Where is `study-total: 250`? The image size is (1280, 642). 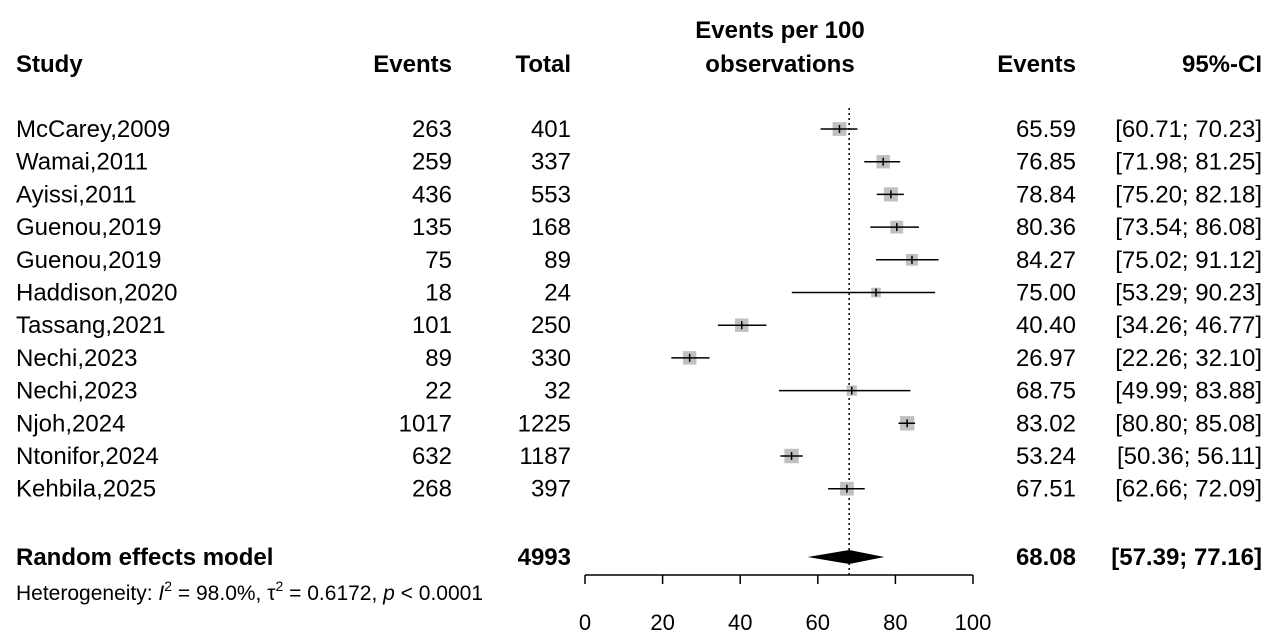
study-total: 250 is located at coordinates (551, 325).